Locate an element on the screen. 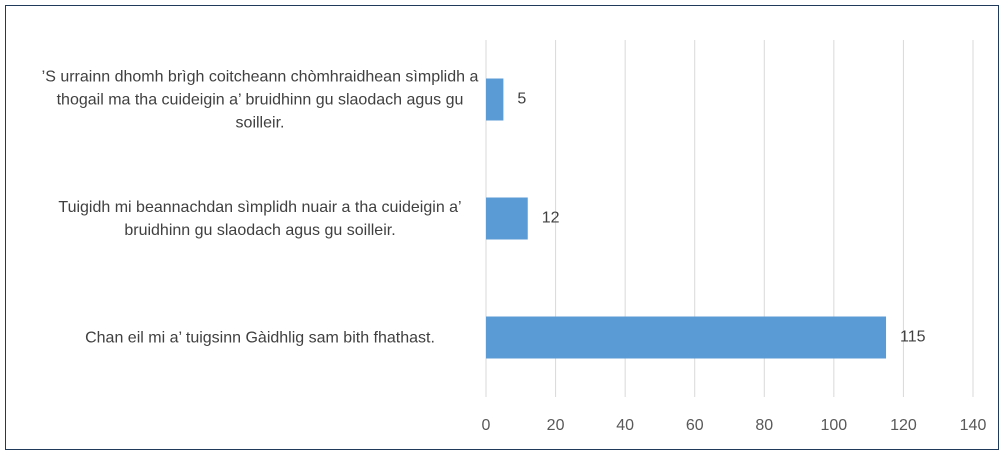  value-label: 115 is located at coordinates (913, 337).